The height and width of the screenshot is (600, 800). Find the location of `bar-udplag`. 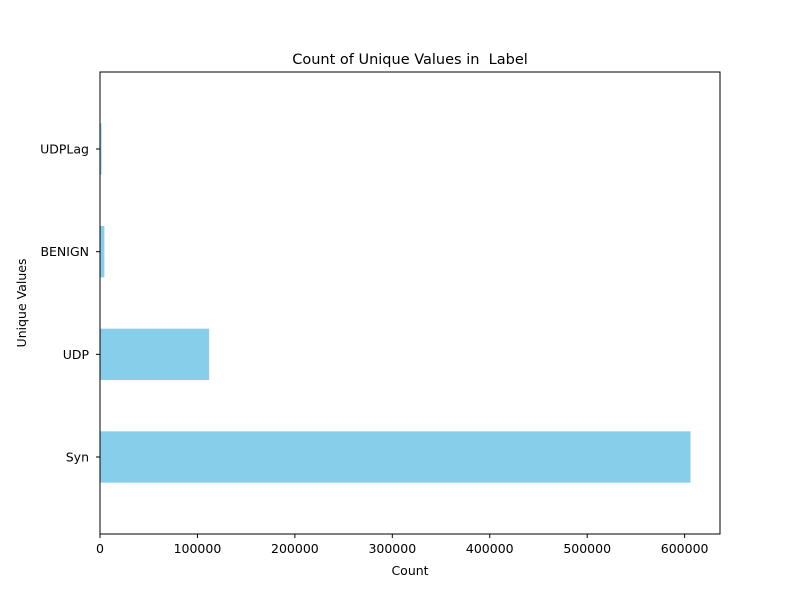

bar-udplag is located at coordinates (101, 149).